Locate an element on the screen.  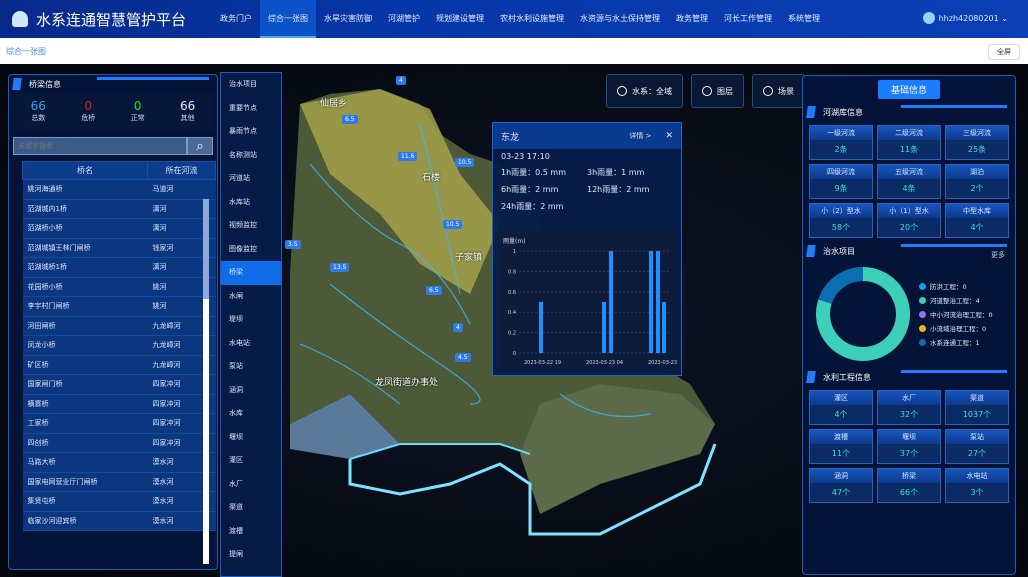
layer-item: 渡槽 is located at coordinates (236, 530).